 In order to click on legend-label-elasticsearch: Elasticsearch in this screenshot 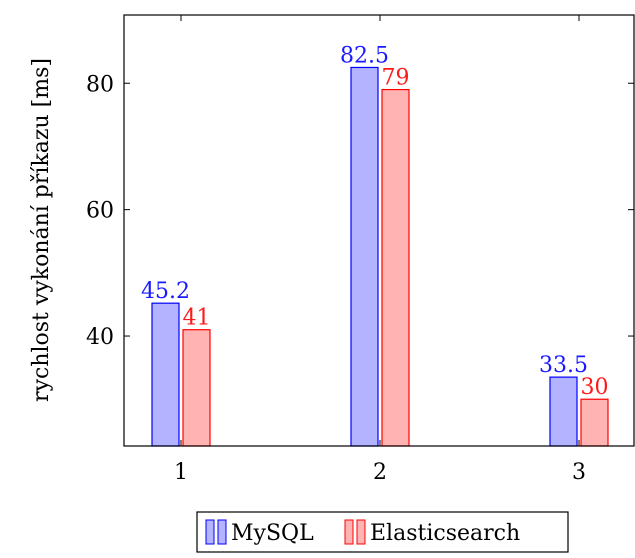, I will do `click(445, 533)`.